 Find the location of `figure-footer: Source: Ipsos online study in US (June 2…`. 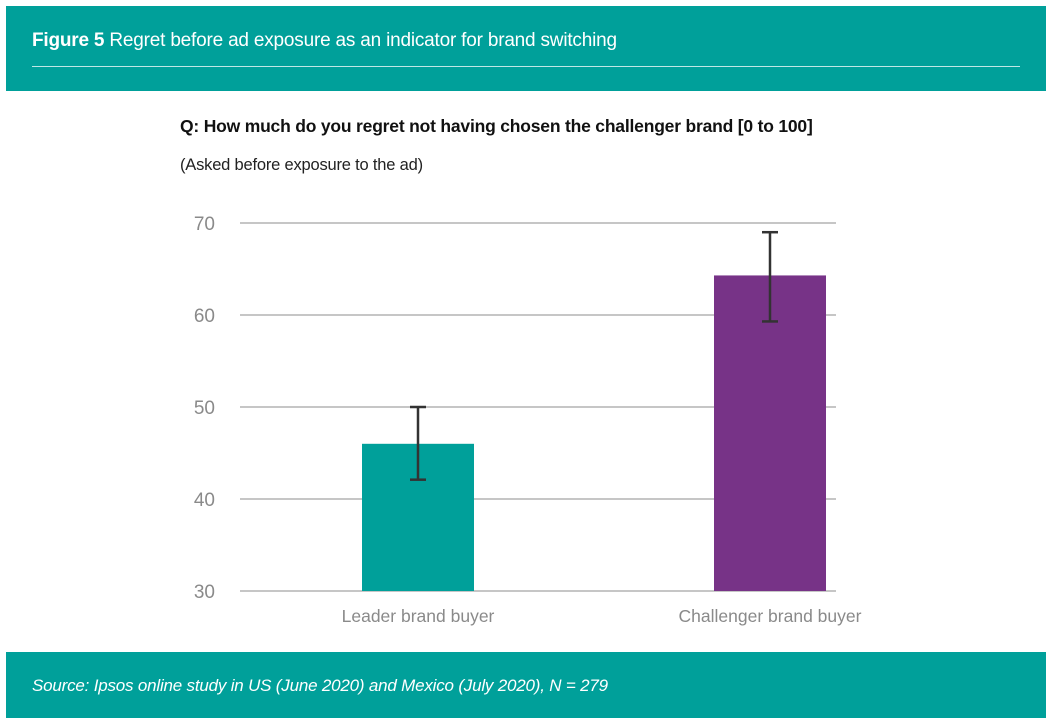

figure-footer: Source: Ipsos online study in US (June 2… is located at coordinates (526, 685).